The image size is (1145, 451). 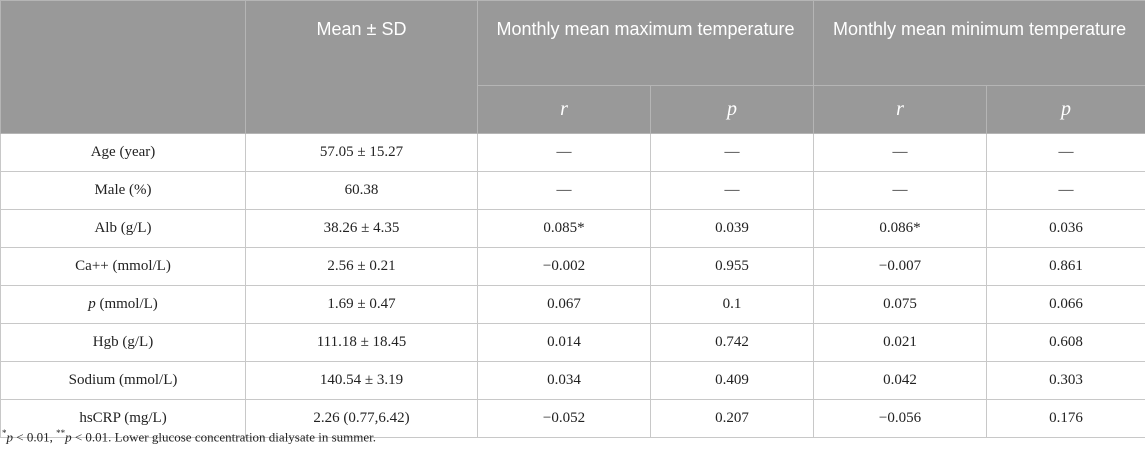 I want to click on cell-max-r: −0.052, so click(x=564, y=418).